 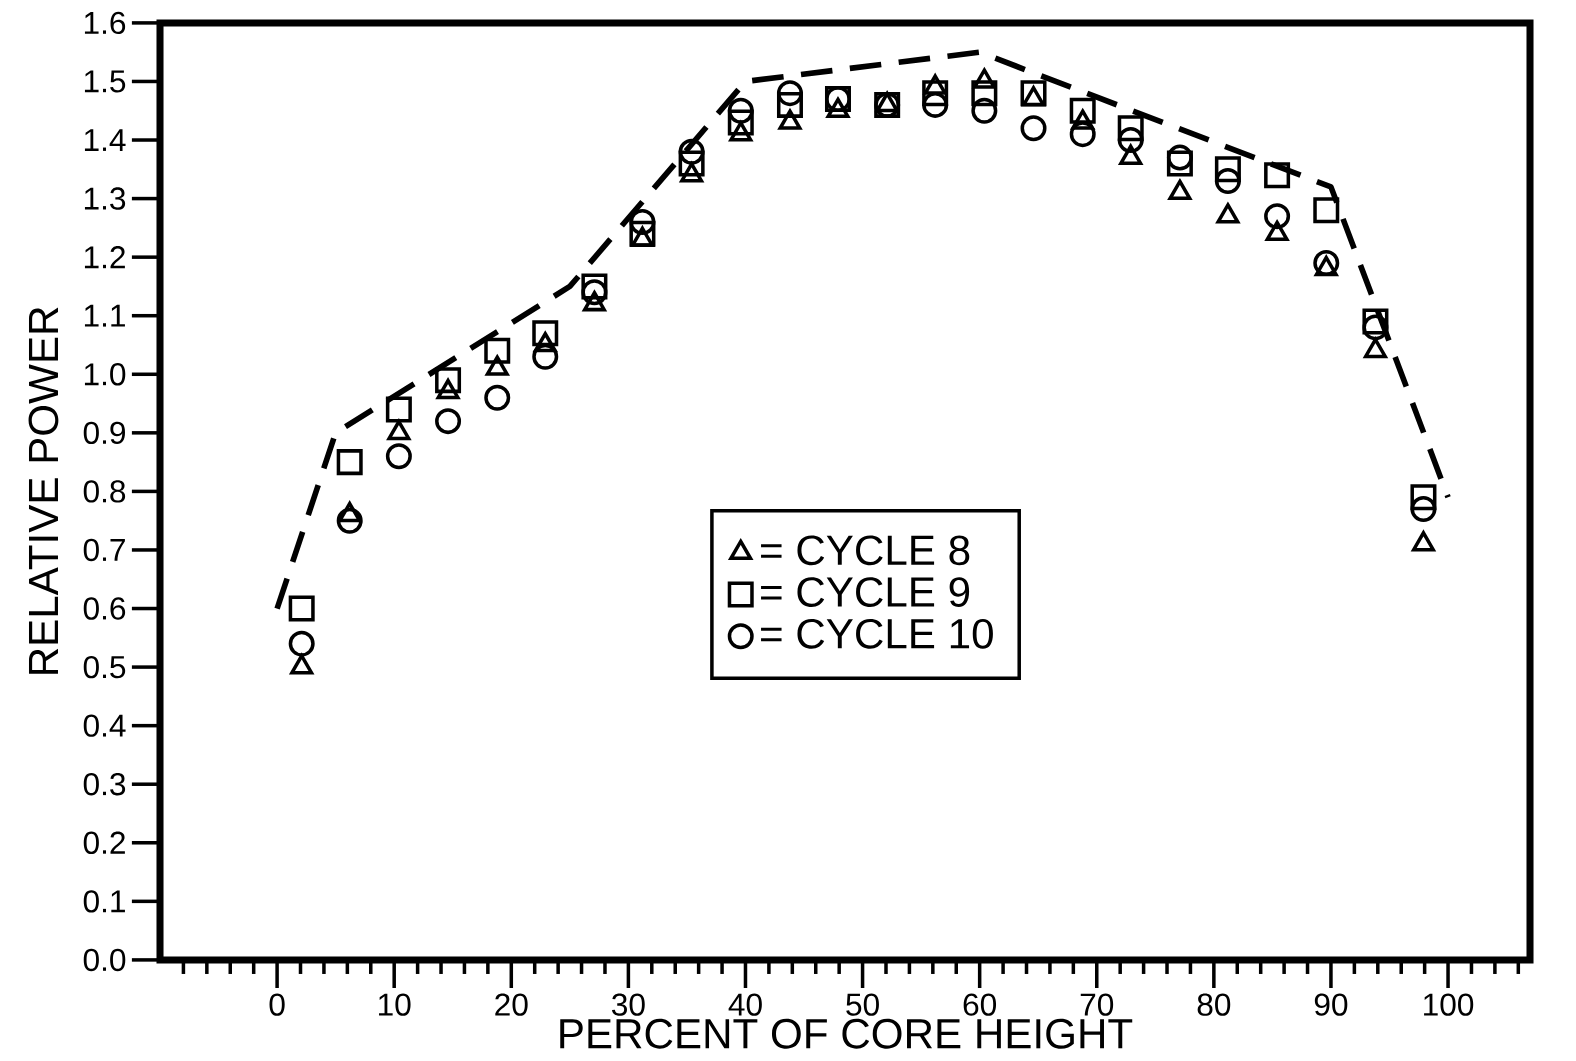 I want to click on y-tick-label: 1.6, so click(x=105, y=23).